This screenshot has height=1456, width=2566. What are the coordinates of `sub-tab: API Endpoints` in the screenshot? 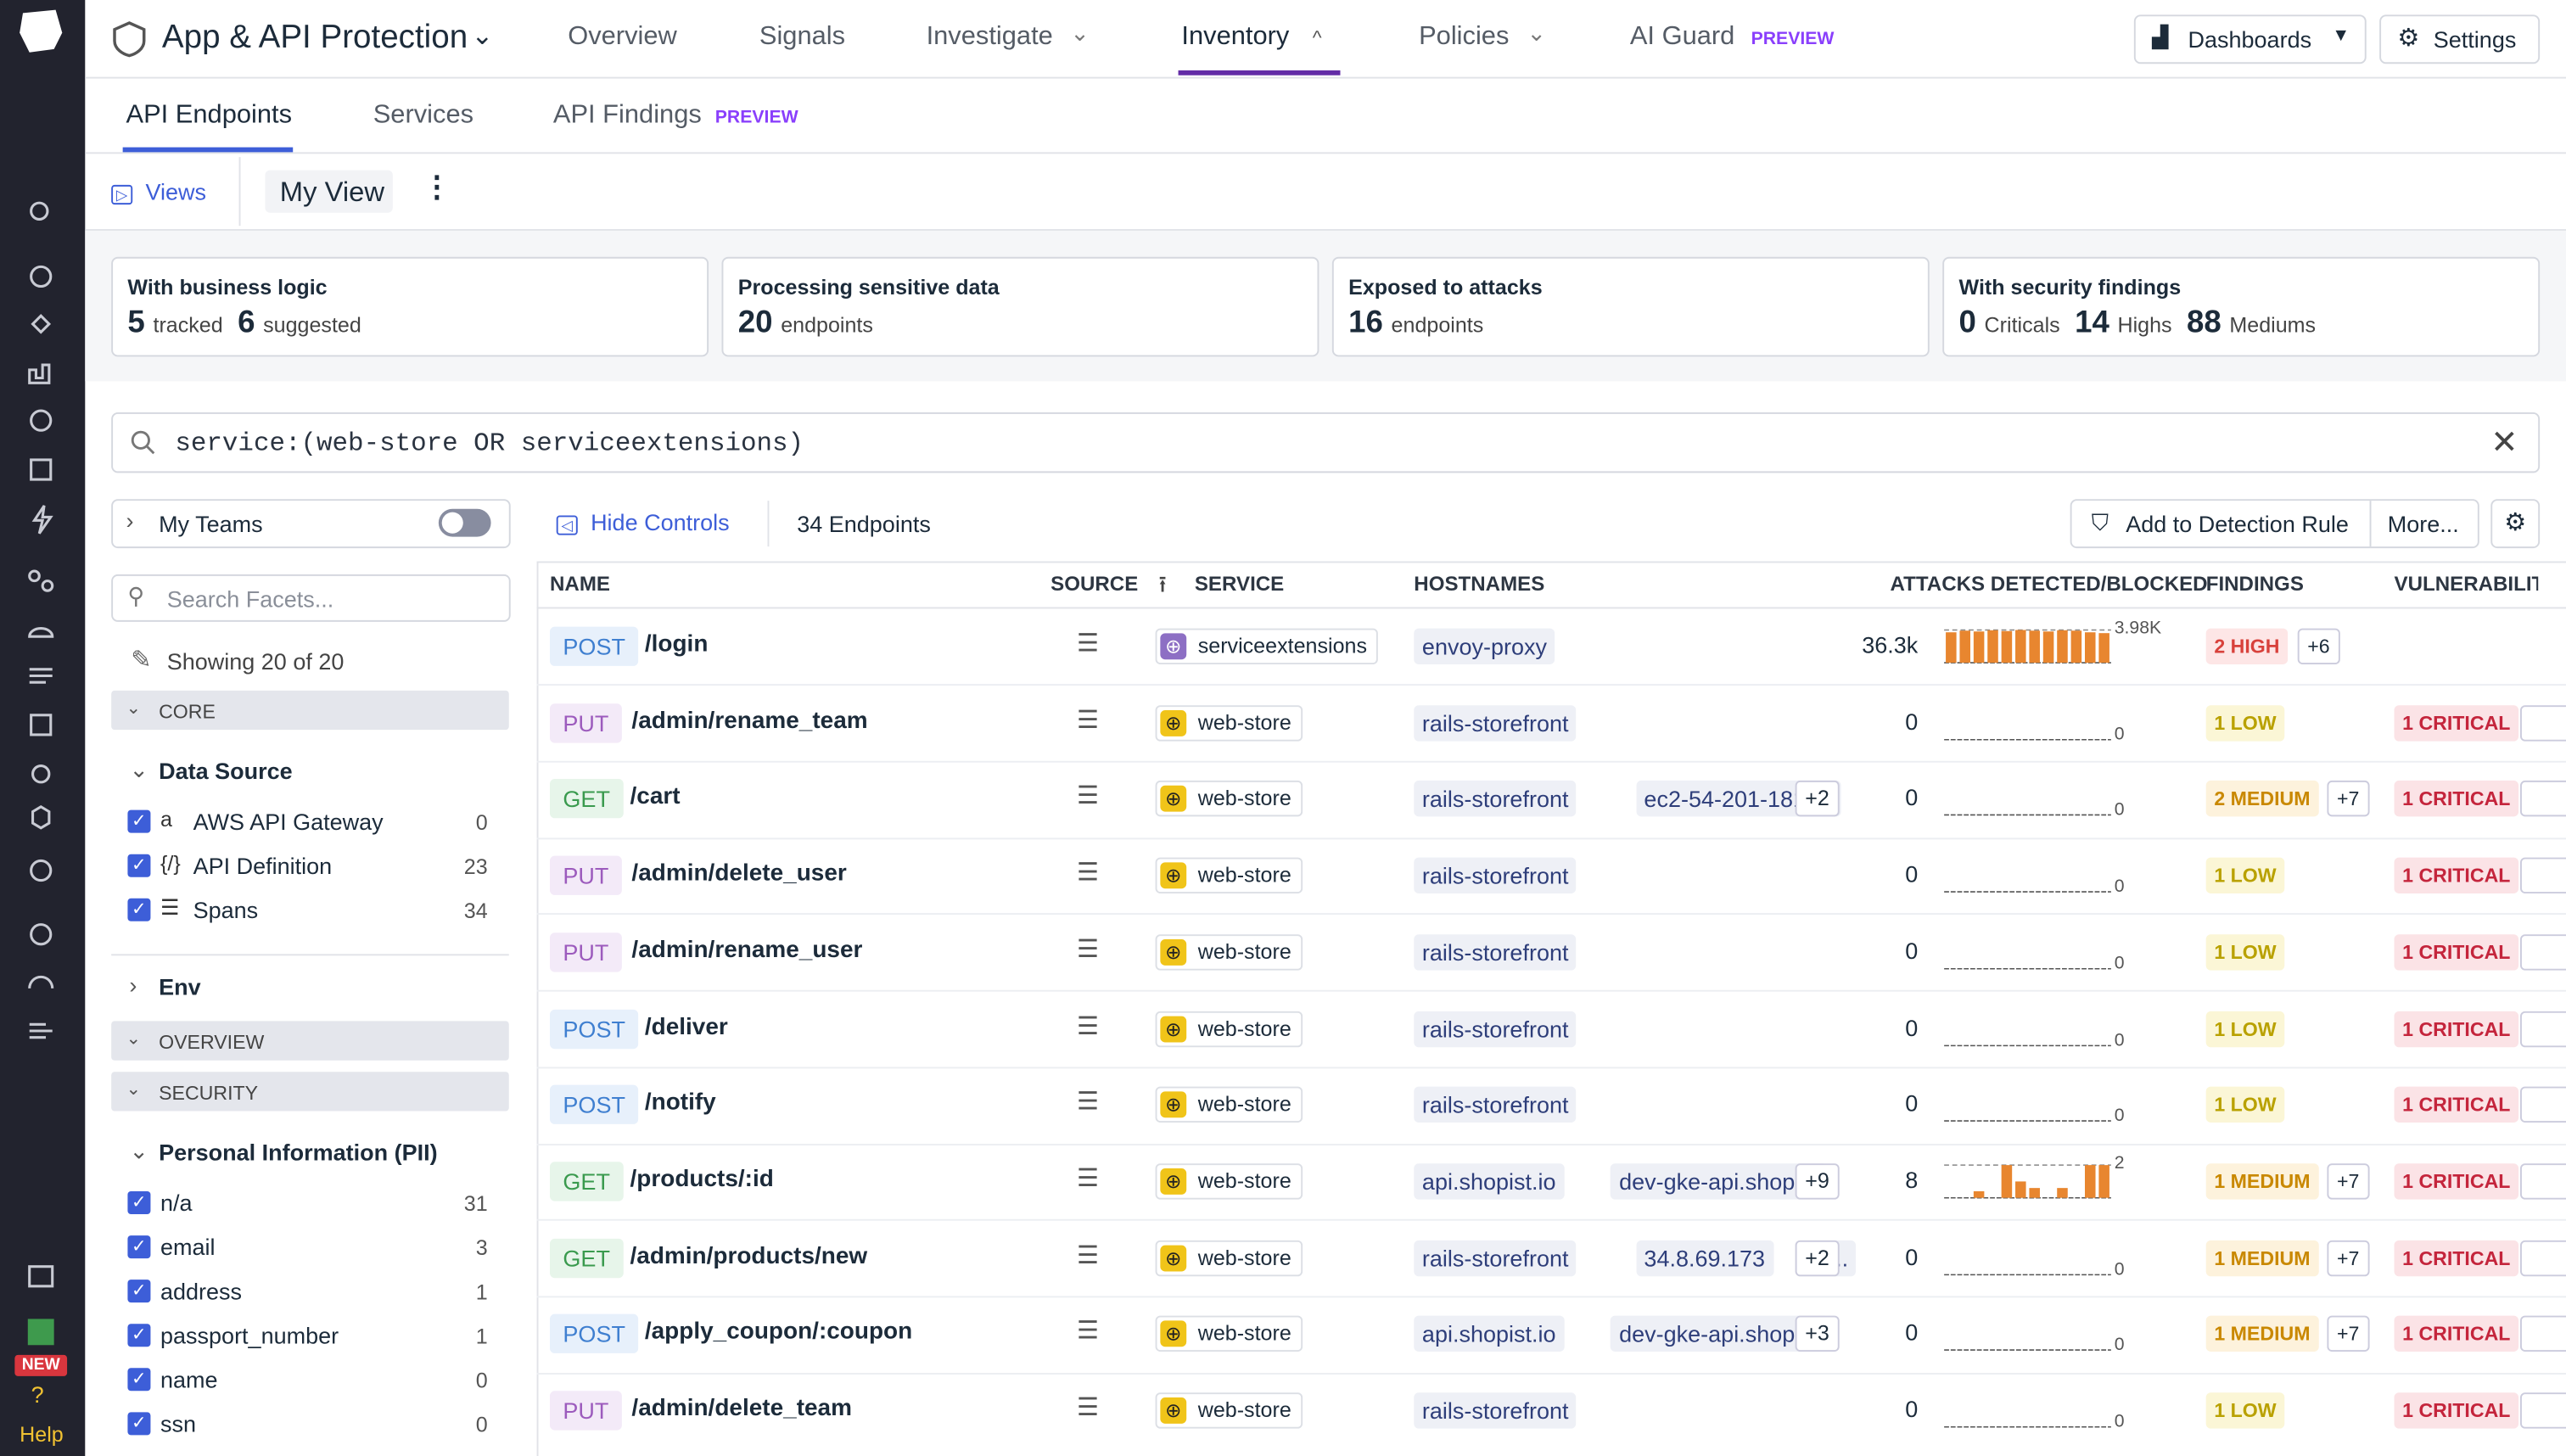 It's located at (209, 115).